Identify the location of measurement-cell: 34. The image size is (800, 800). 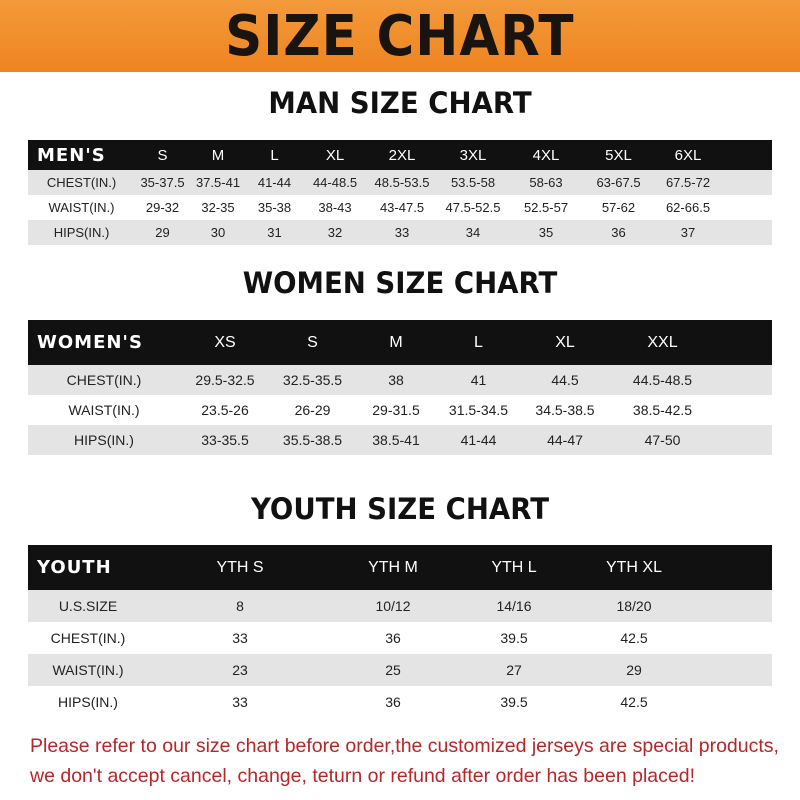
(473, 232).